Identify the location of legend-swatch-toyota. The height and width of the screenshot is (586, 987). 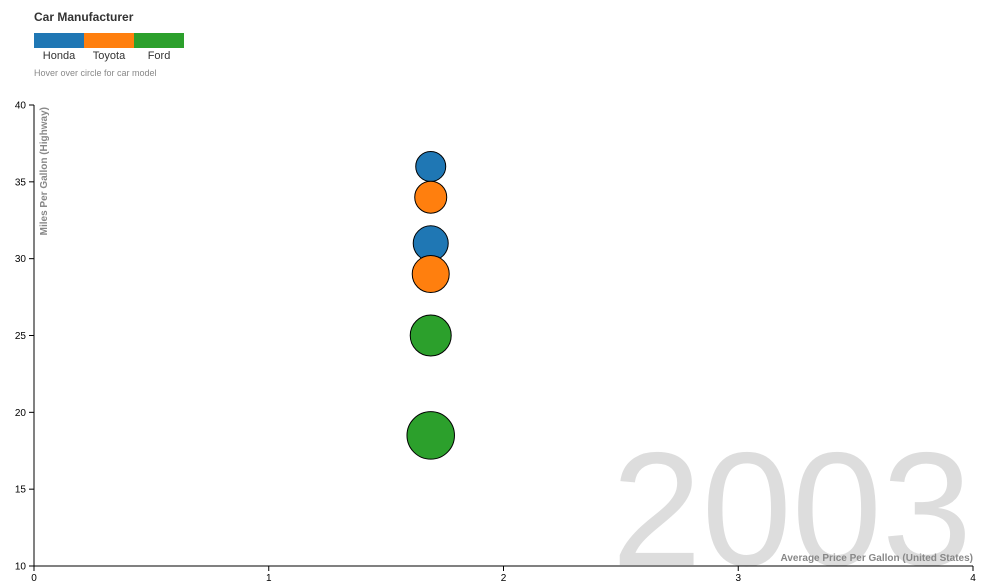
(109, 40).